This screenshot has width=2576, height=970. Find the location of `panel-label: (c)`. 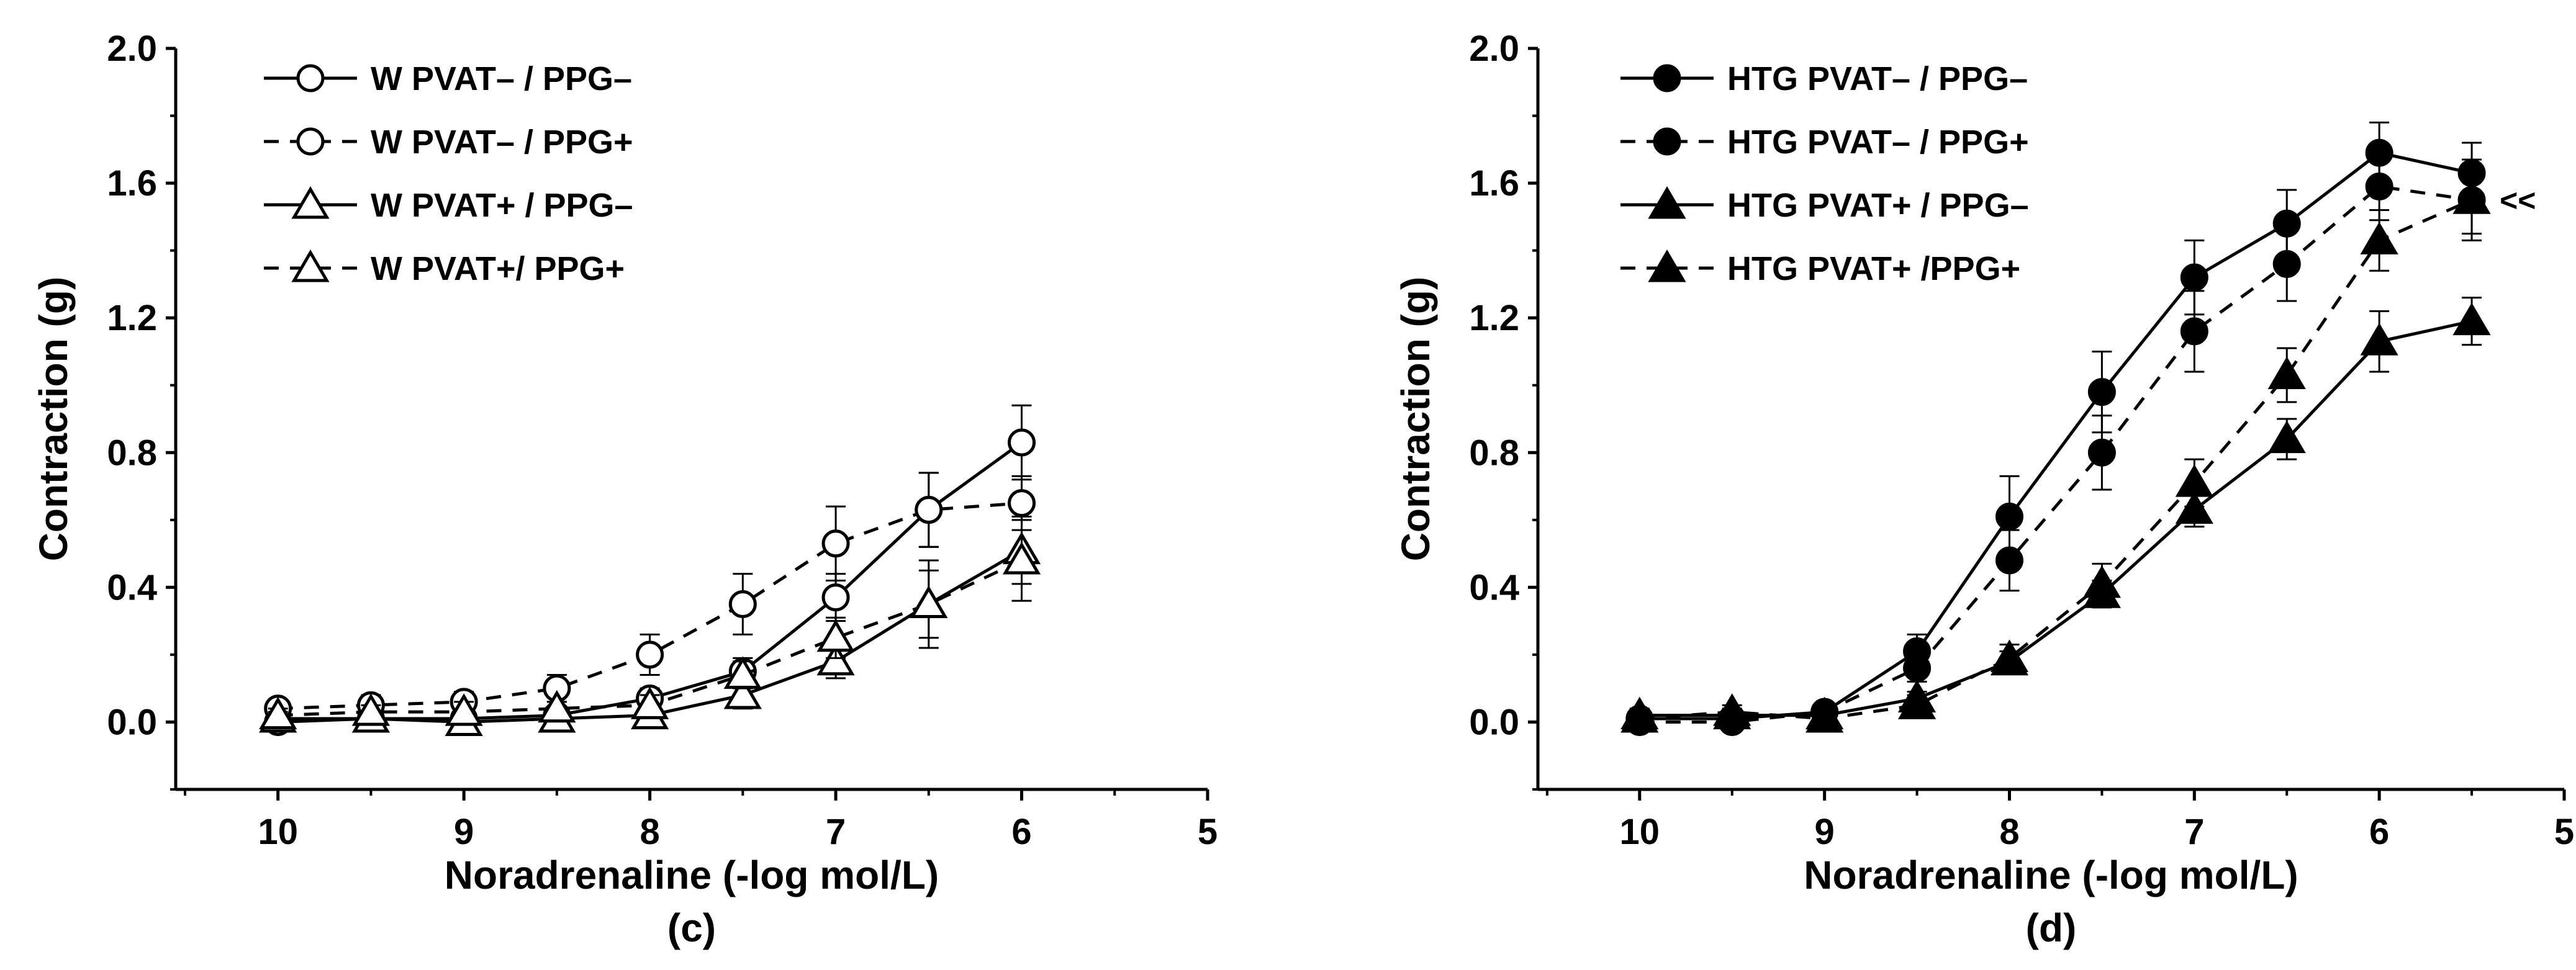

panel-label: (c) is located at coordinates (691, 928).